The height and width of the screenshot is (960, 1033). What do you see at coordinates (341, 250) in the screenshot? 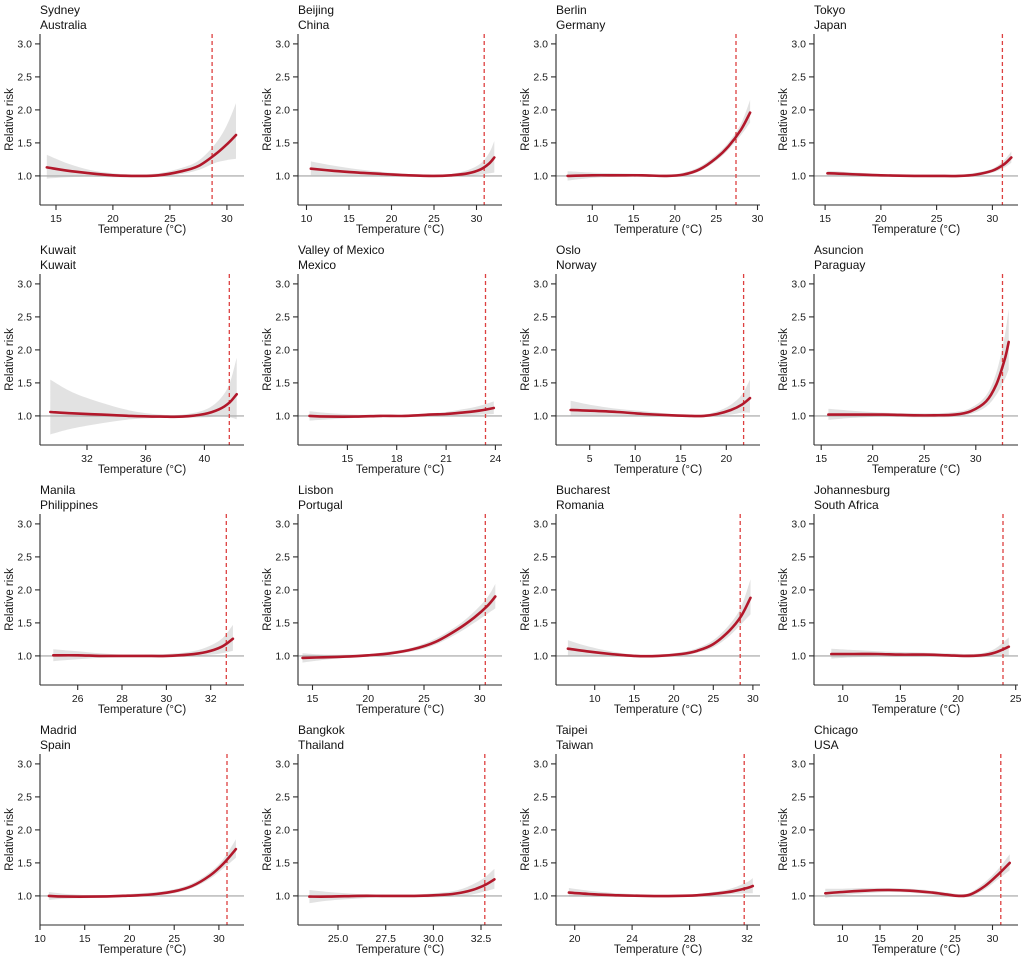
I see `panel-title-city: Valley of Mexico` at bounding box center [341, 250].